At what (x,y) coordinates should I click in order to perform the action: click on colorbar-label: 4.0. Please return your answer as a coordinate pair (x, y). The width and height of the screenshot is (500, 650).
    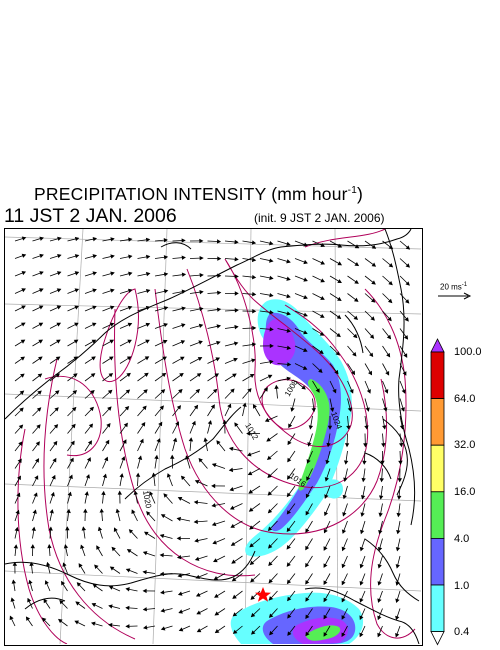
    Looking at the image, I should click on (462, 539).